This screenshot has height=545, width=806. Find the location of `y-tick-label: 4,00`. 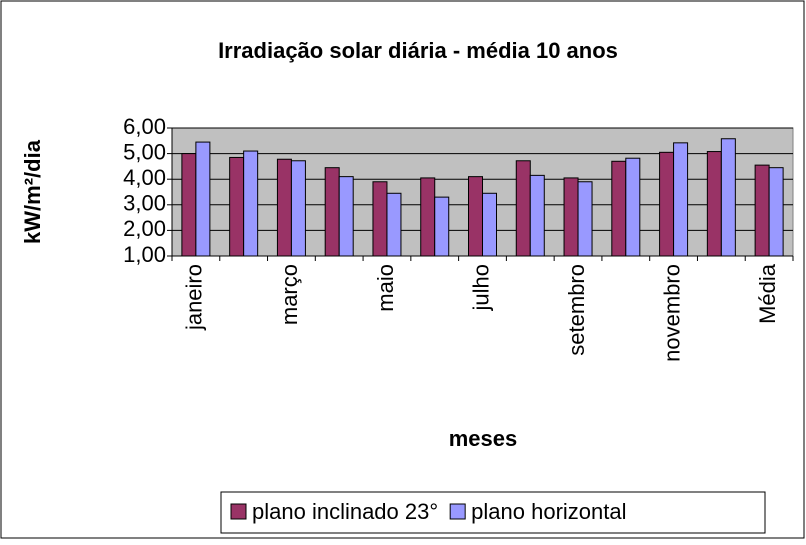

y-tick-label: 4,00 is located at coordinates (144, 177).